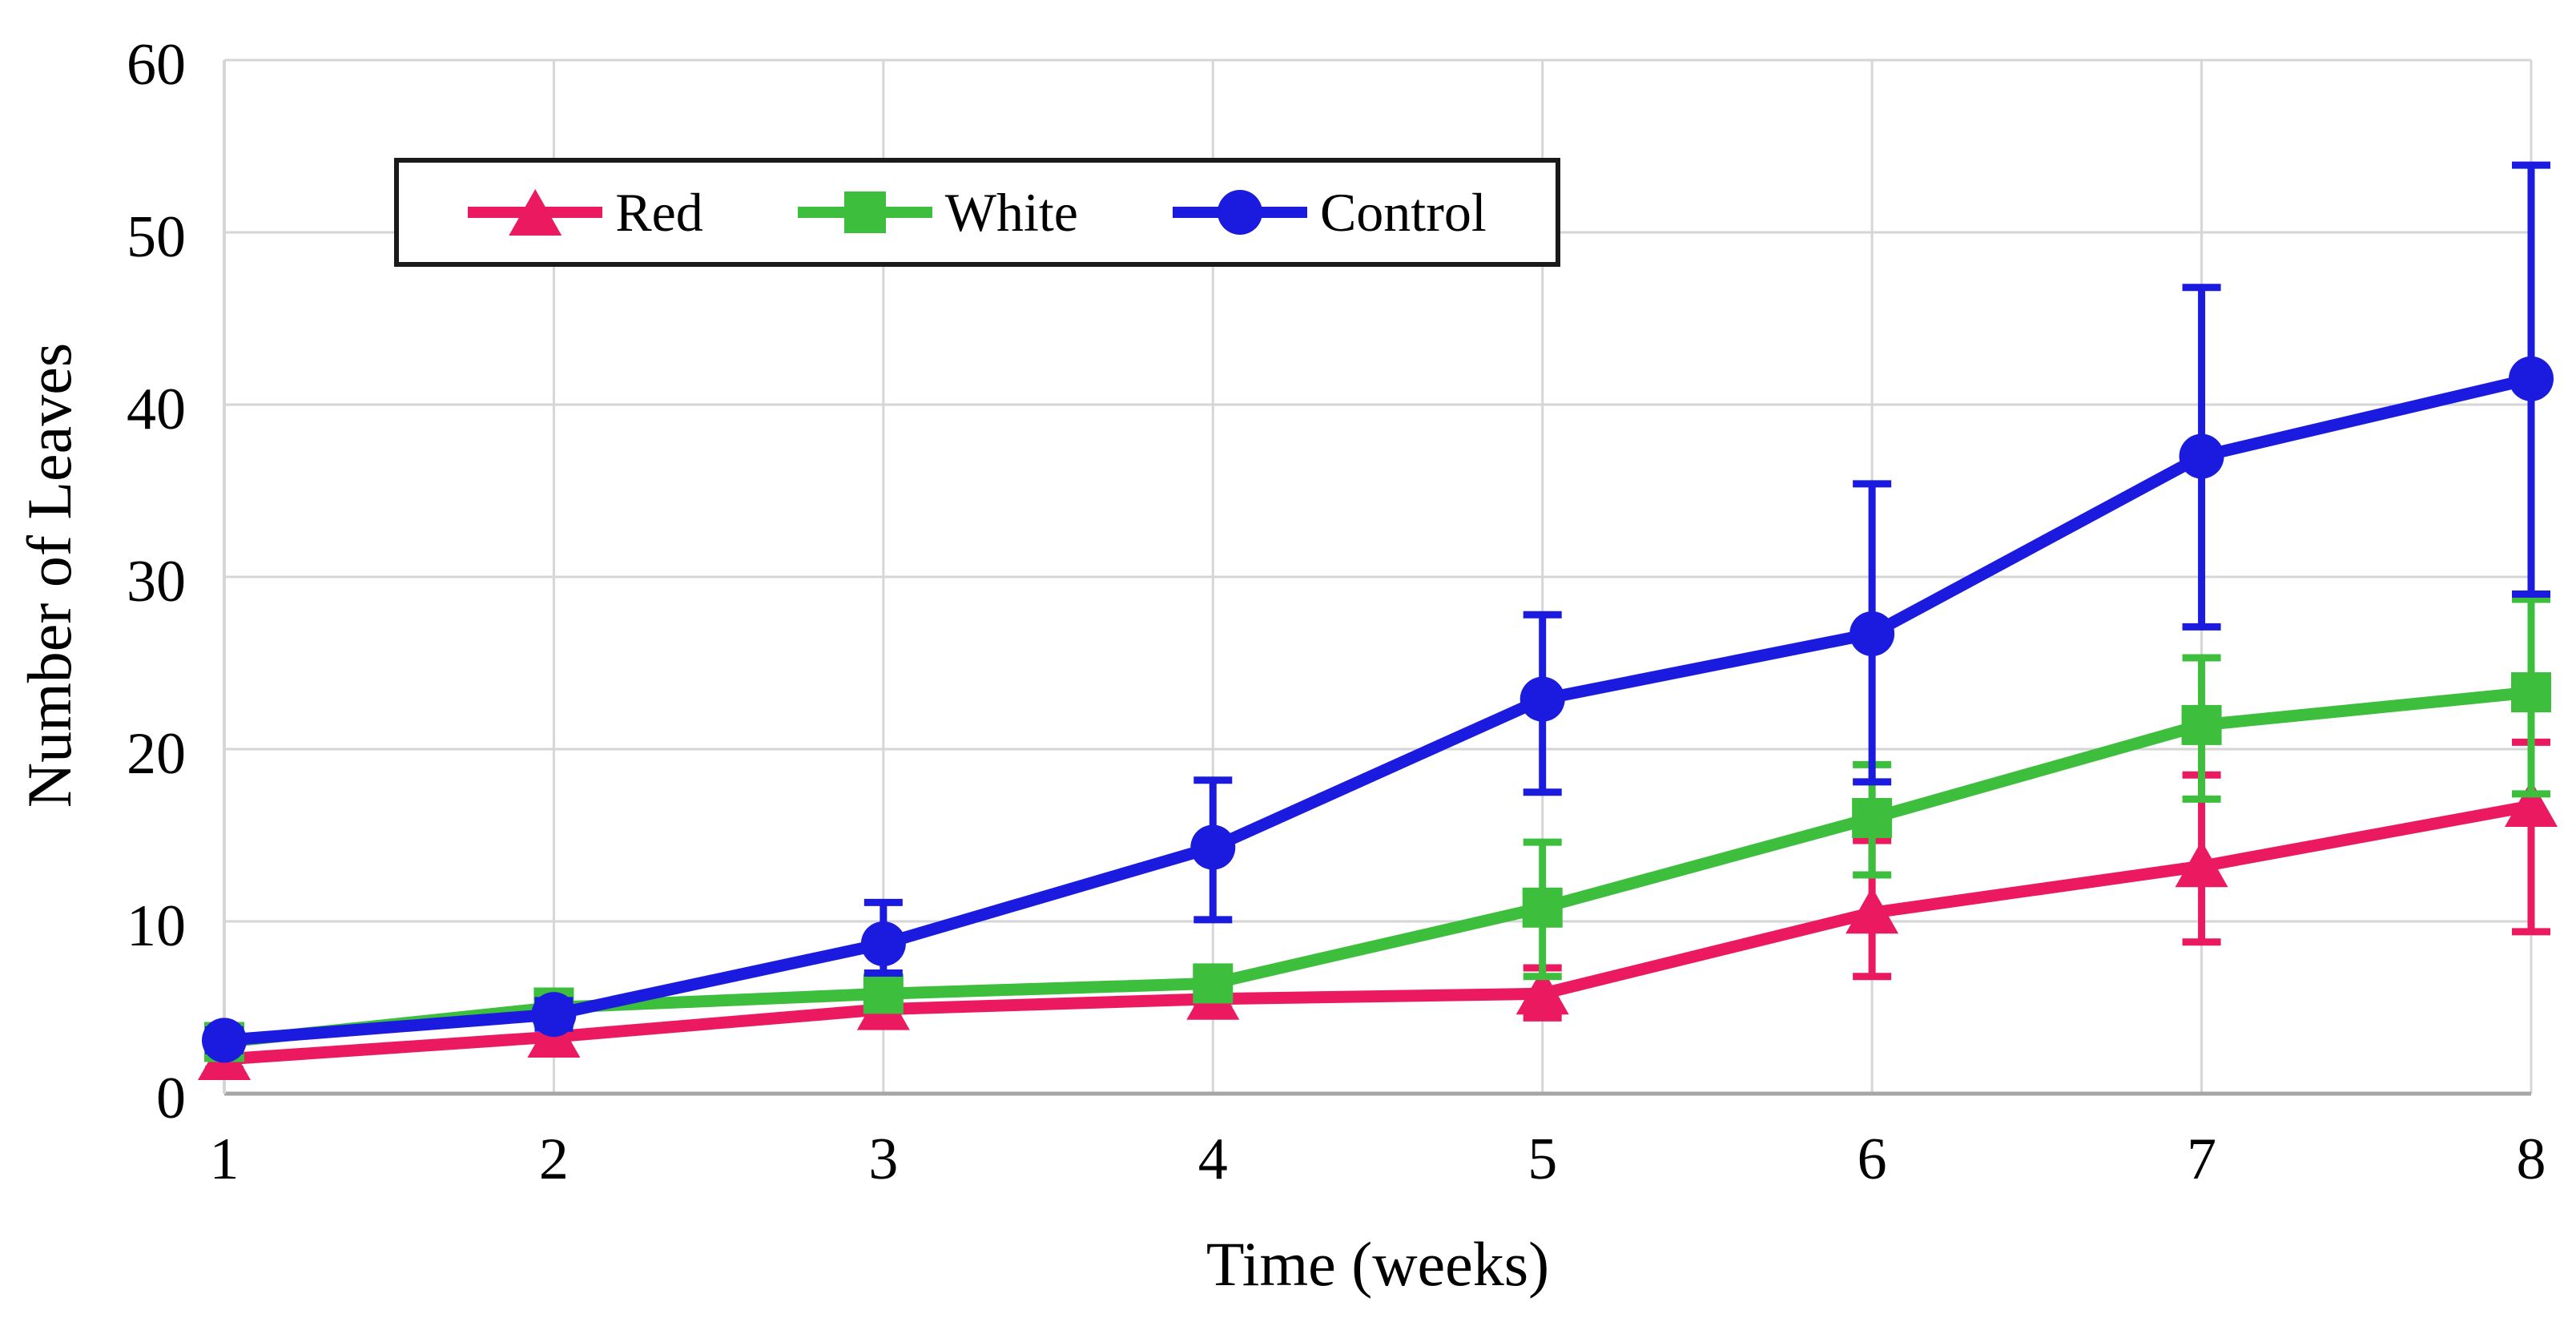  What do you see at coordinates (1403, 212) in the screenshot?
I see `legend-label-control: Control` at bounding box center [1403, 212].